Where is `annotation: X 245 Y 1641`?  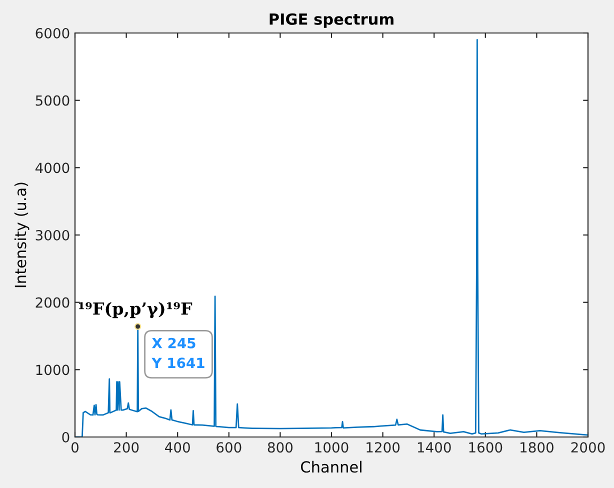 annotation: X 245 Y 1641 is located at coordinates (178, 353).